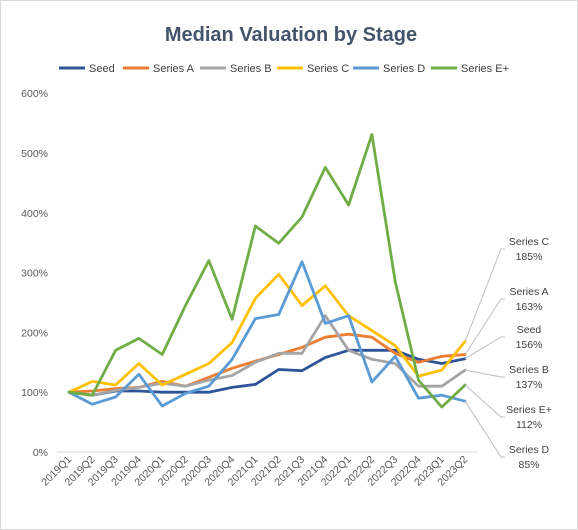 The image size is (578, 530). Describe the element at coordinates (328, 69) in the screenshot. I see `legend-label: Series C` at that location.